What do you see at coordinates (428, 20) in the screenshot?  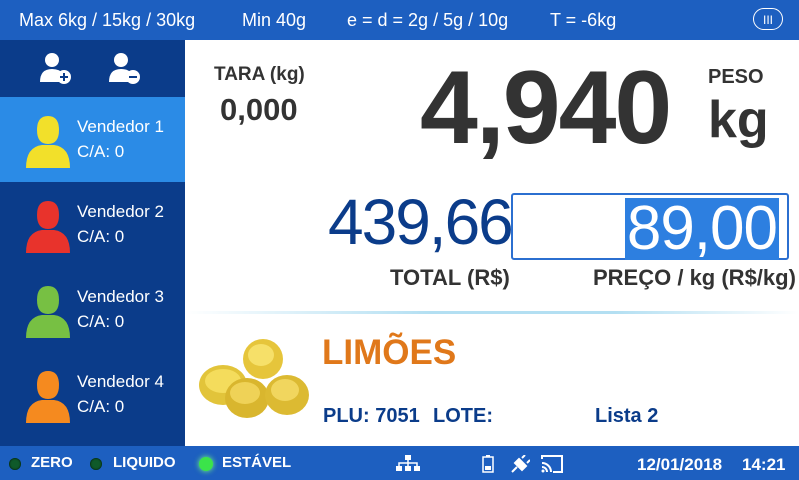 I see `division-text: e = d = 2g / 5g / 10g` at bounding box center [428, 20].